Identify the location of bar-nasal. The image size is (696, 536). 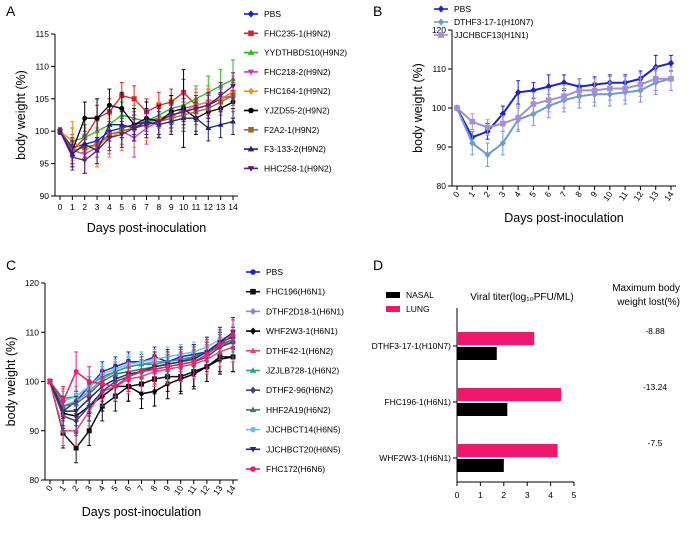
(482, 409).